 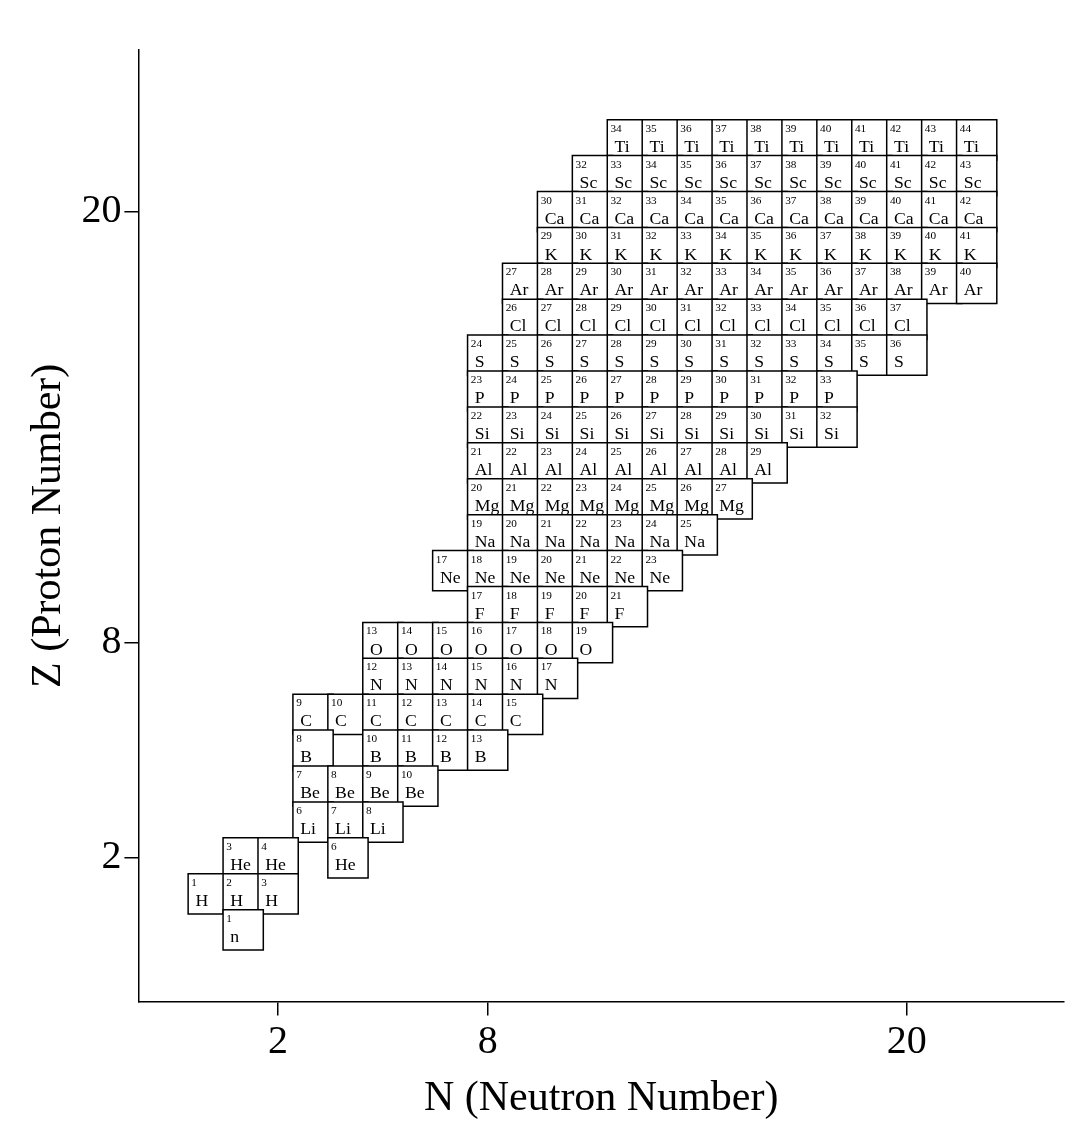 I want to click on data-label: 31Si, so click(x=794, y=426).